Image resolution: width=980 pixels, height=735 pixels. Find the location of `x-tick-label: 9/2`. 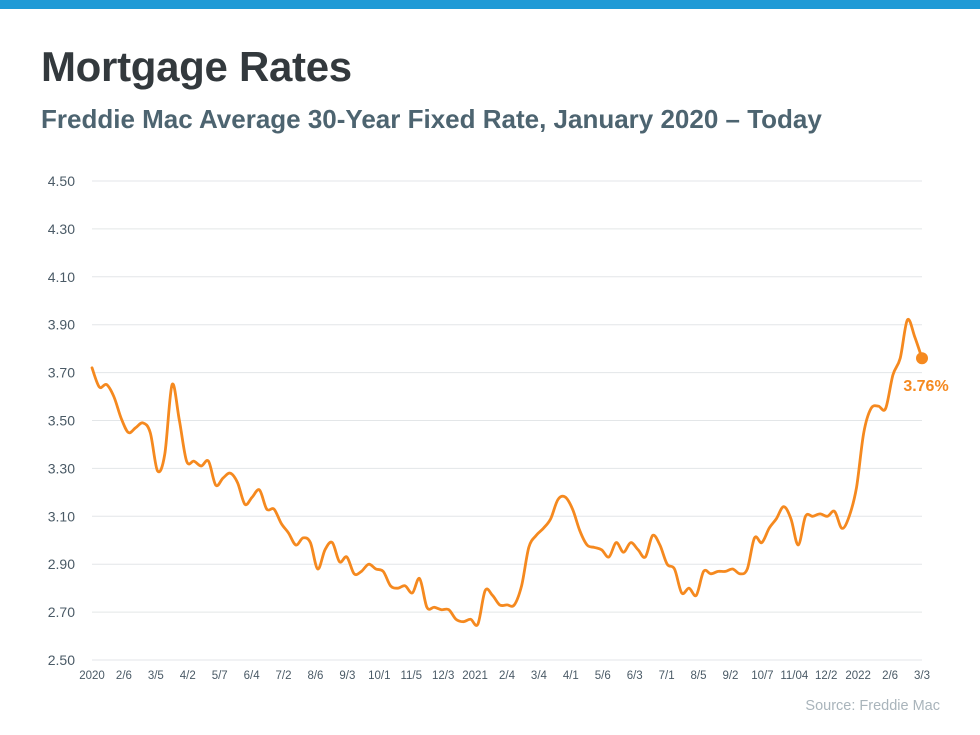

x-tick-label: 9/2 is located at coordinates (730, 676).